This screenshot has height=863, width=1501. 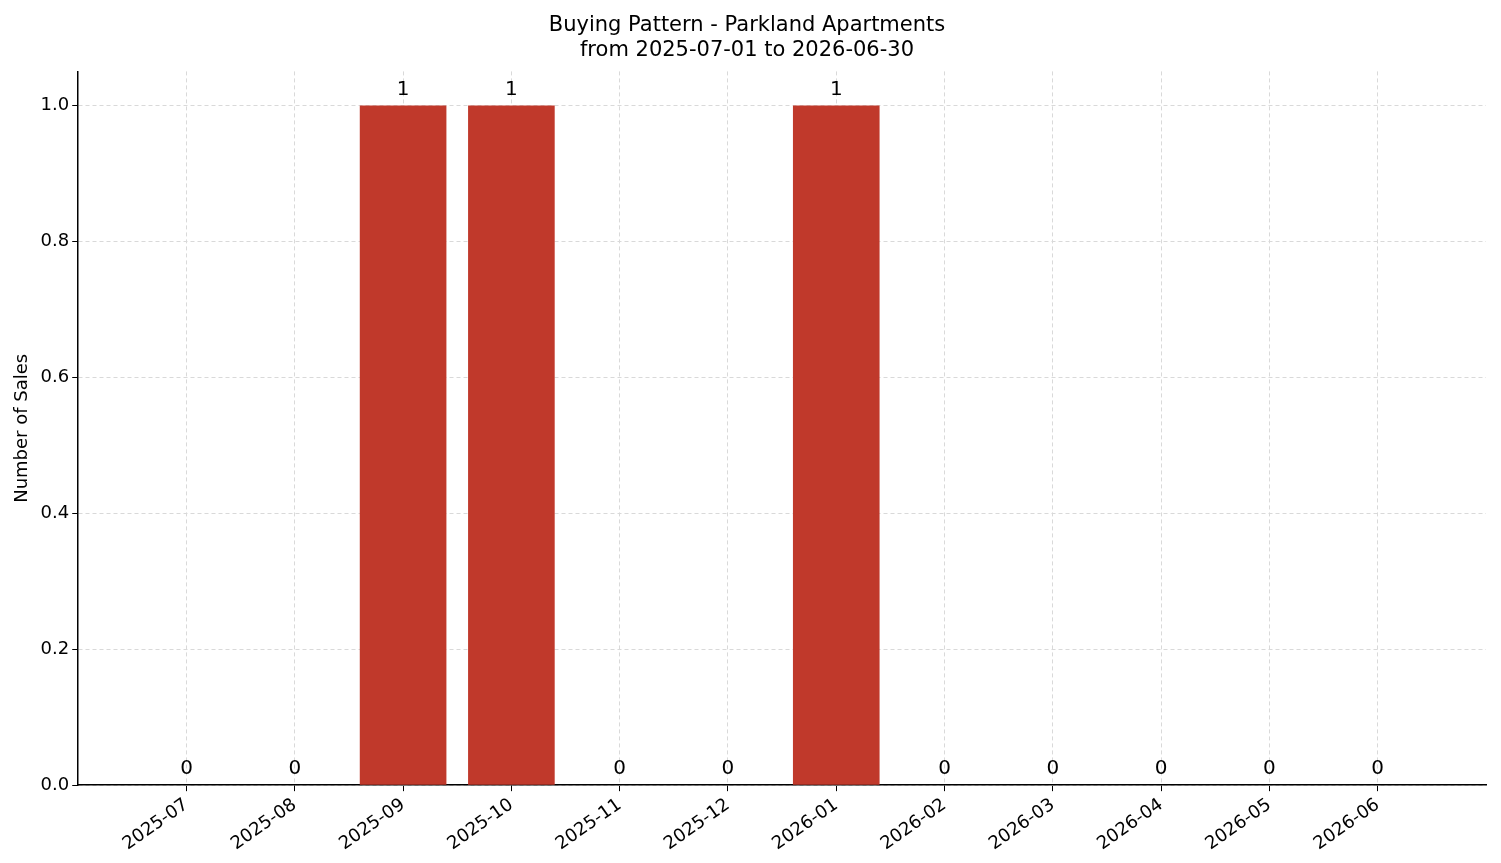 What do you see at coordinates (55, 104) in the screenshot?
I see `y-tick-label: 1.0` at bounding box center [55, 104].